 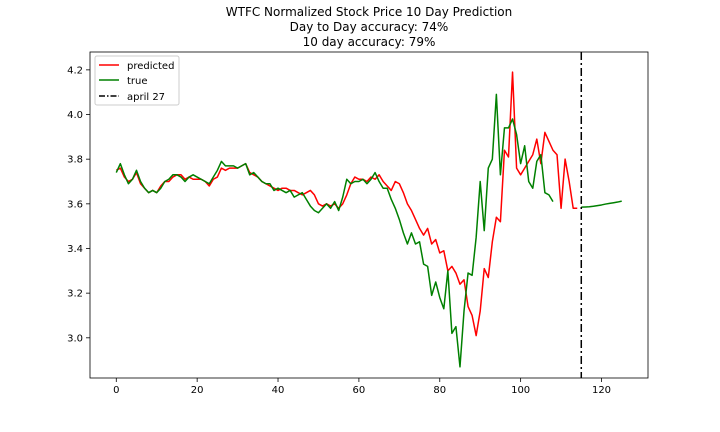 I want to click on chart-subtitle-ten-day-accuracy: 10 day accuracy: 79%, so click(x=369, y=42).